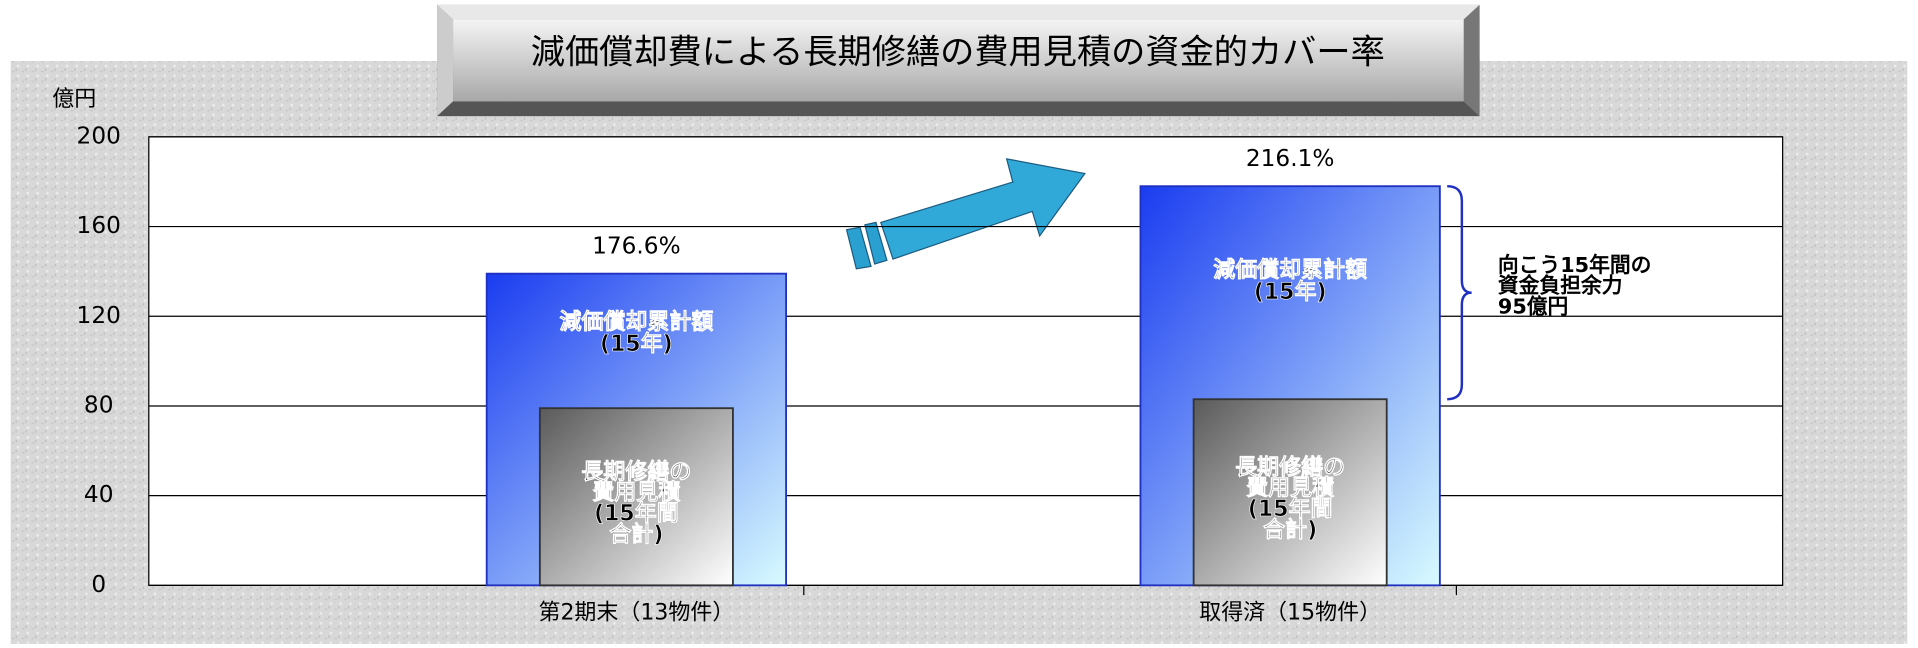 This screenshot has height=648, width=1918. Describe the element at coordinates (1459, 292) in the screenshot. I see `brace` at that location.